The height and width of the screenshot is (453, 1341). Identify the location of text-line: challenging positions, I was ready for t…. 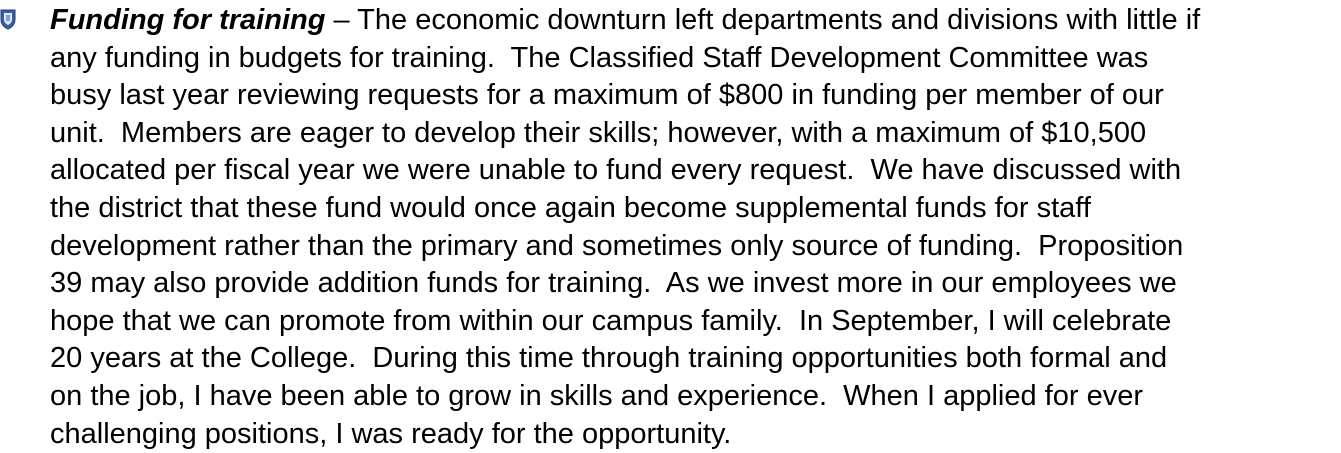
(625, 434).